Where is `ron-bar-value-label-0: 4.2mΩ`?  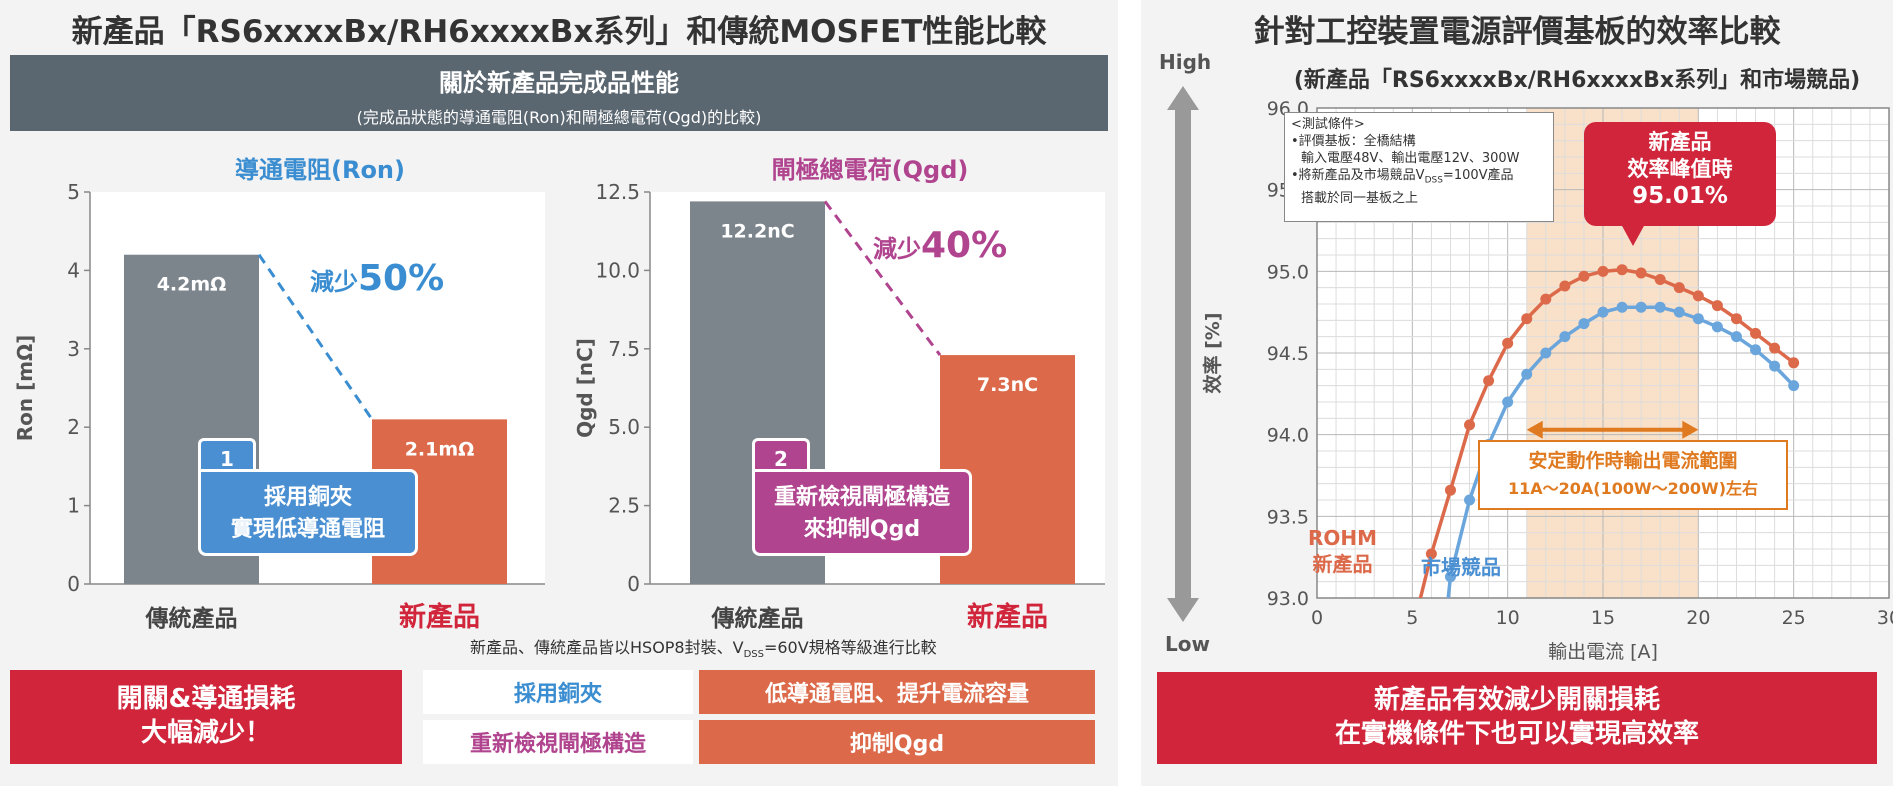 ron-bar-value-label-0: 4.2mΩ is located at coordinates (192, 285).